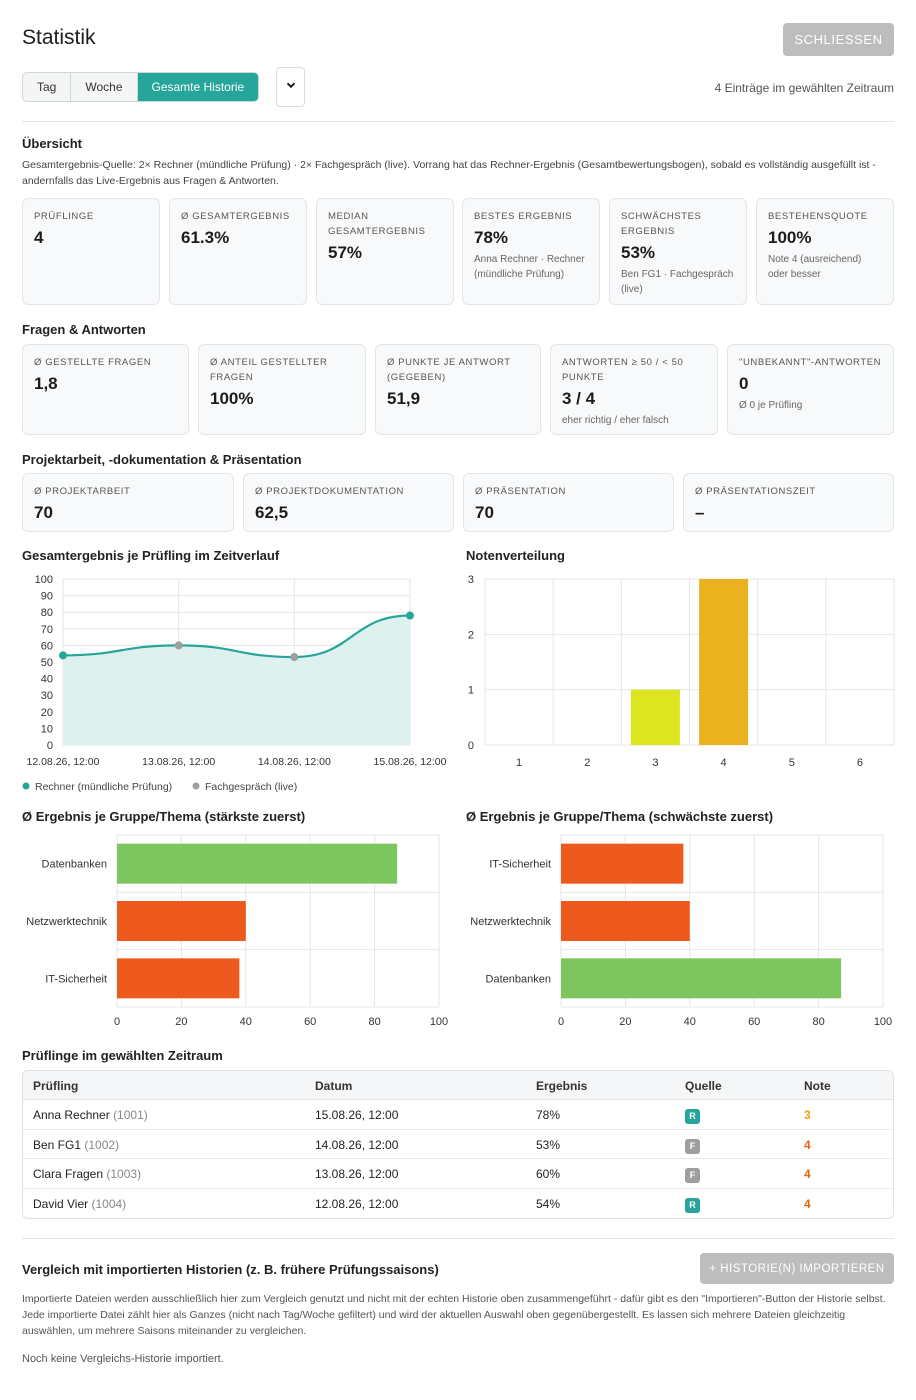 The image size is (916, 1400). I want to click on column-header-source: Quelle, so click(703, 1086).